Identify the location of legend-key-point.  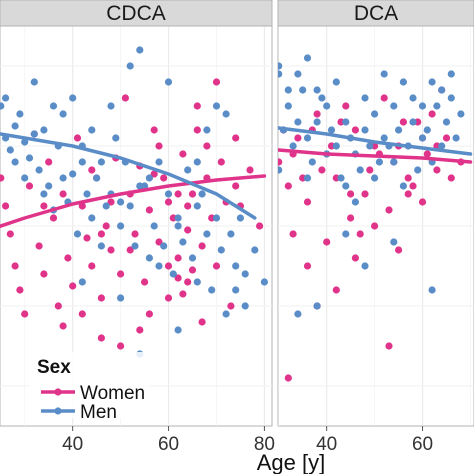
(58, 392).